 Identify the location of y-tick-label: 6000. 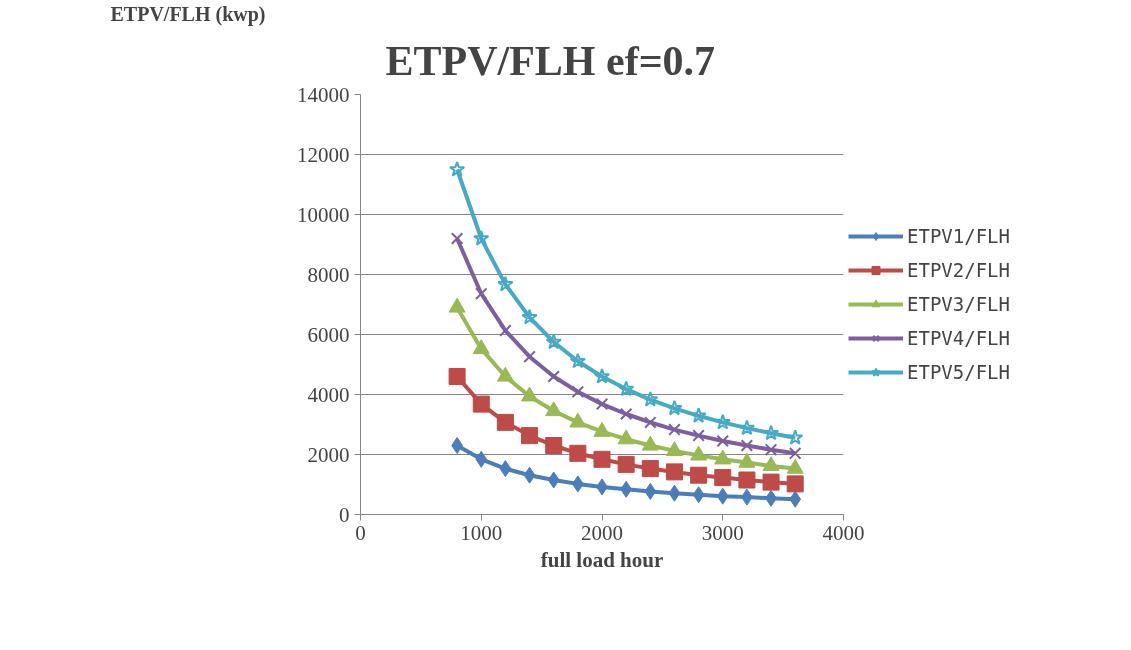
(328, 334).